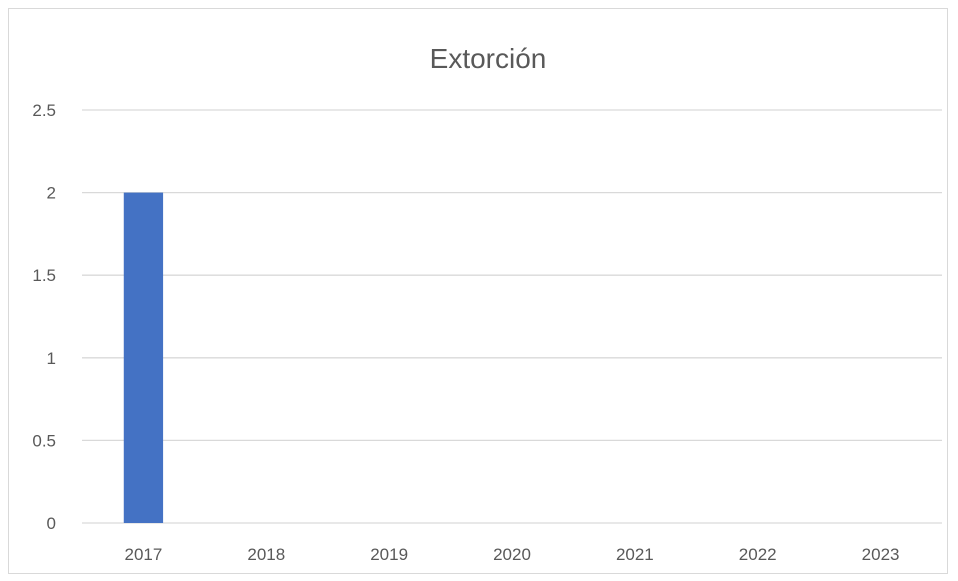 Image resolution: width=958 pixels, height=581 pixels. I want to click on x-tick-label: 2023, so click(881, 554).